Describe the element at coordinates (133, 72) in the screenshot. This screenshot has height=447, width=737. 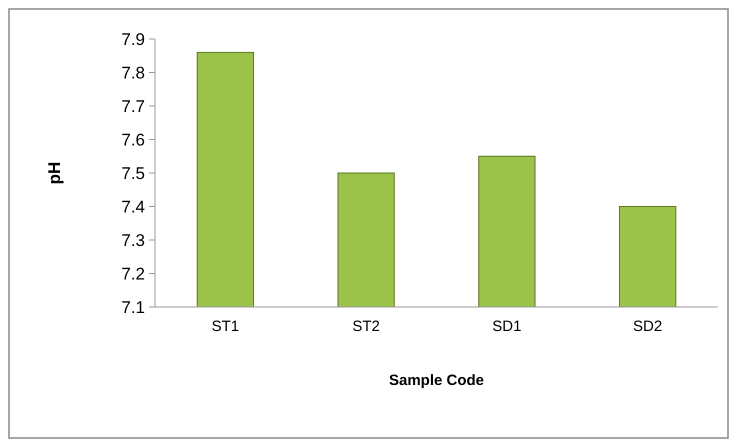
I see `y-tick-label: 7.8` at that location.